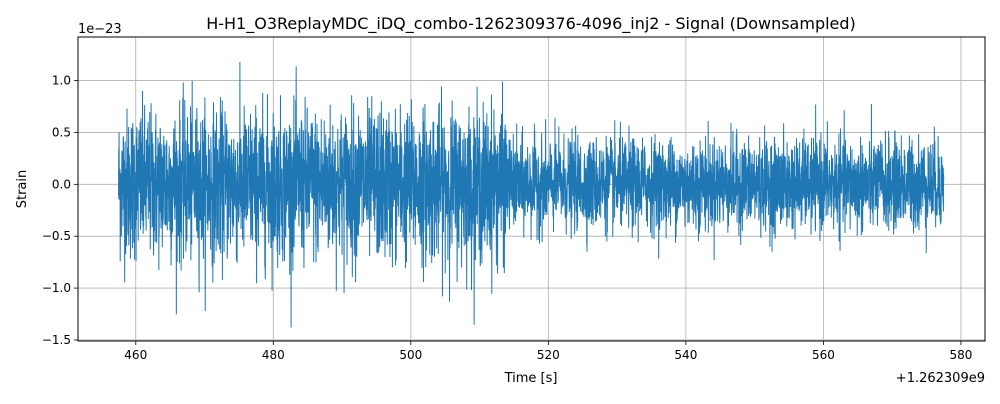 The width and height of the screenshot is (1000, 404). I want to click on x-tick-label: 460, so click(135, 355).